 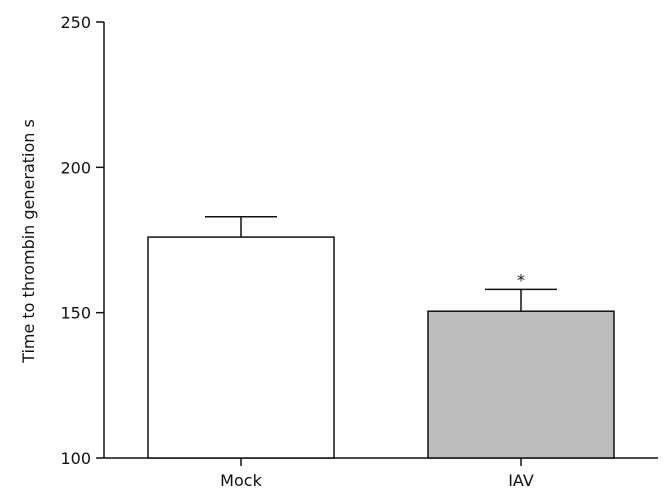 I want to click on y-tick-label: 100, so click(x=75, y=458).